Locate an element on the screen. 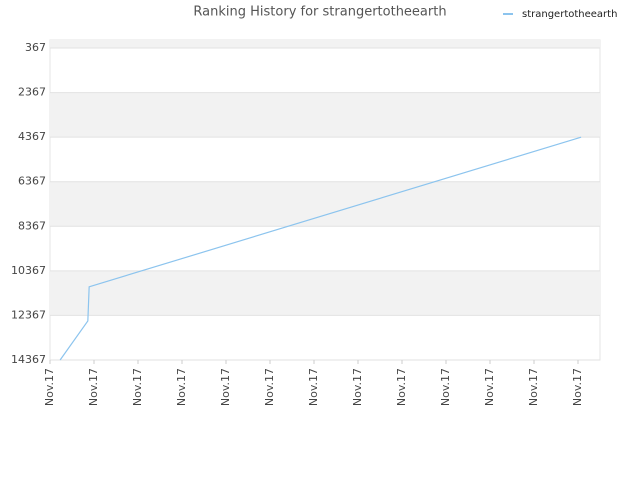 The width and height of the screenshot is (640, 480). chart-title: Ranking History for strangertotheearth is located at coordinates (319, 12).